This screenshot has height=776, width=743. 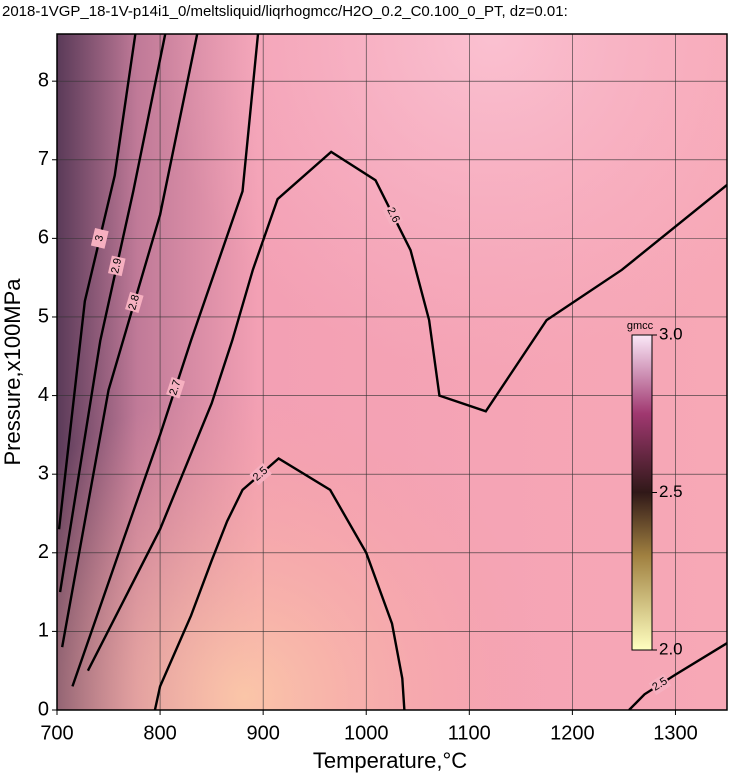 What do you see at coordinates (56, 733) in the screenshot?
I see `x-tick-label: 700` at bounding box center [56, 733].